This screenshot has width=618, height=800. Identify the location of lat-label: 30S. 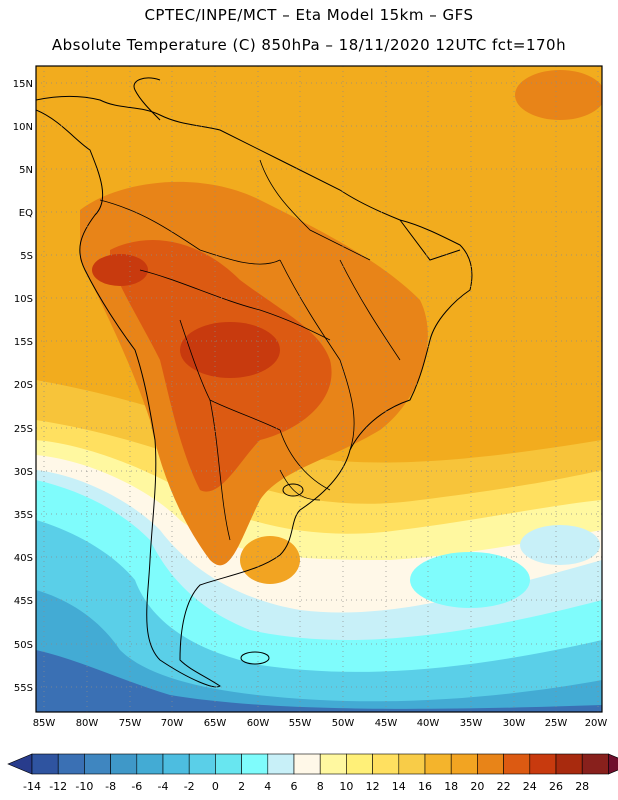
(23, 472).